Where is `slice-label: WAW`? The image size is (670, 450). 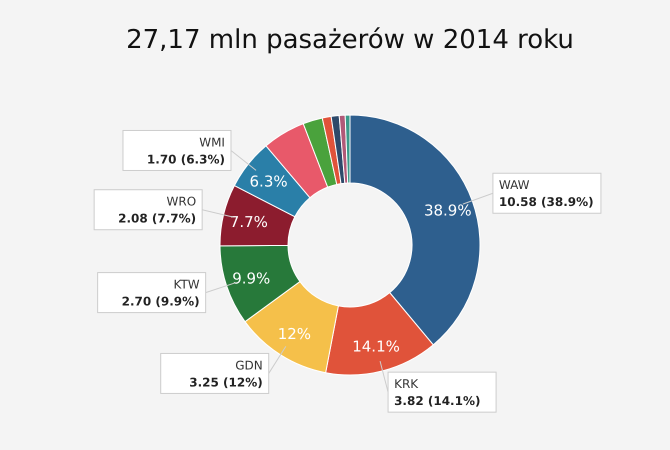 slice-label: WAW is located at coordinates (514, 185).